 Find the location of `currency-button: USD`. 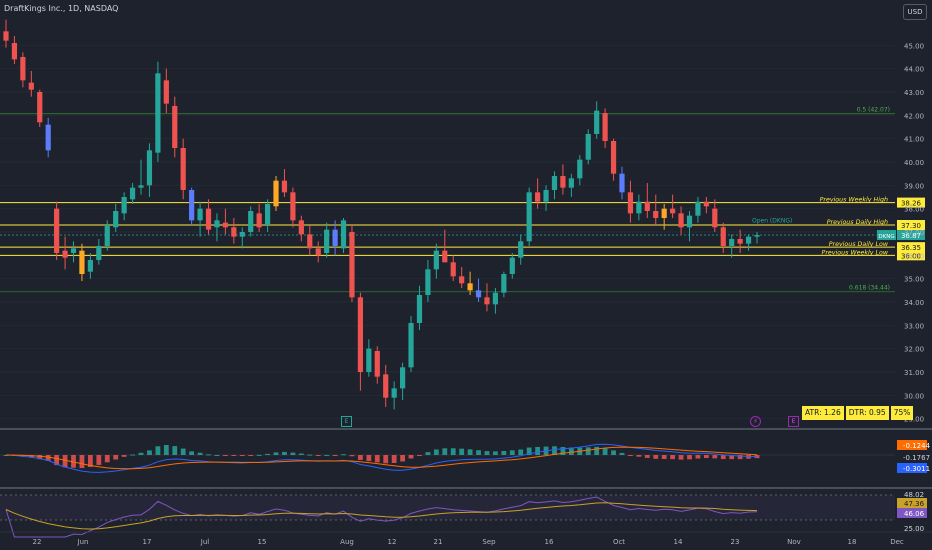

currency-button: USD is located at coordinates (915, 12).